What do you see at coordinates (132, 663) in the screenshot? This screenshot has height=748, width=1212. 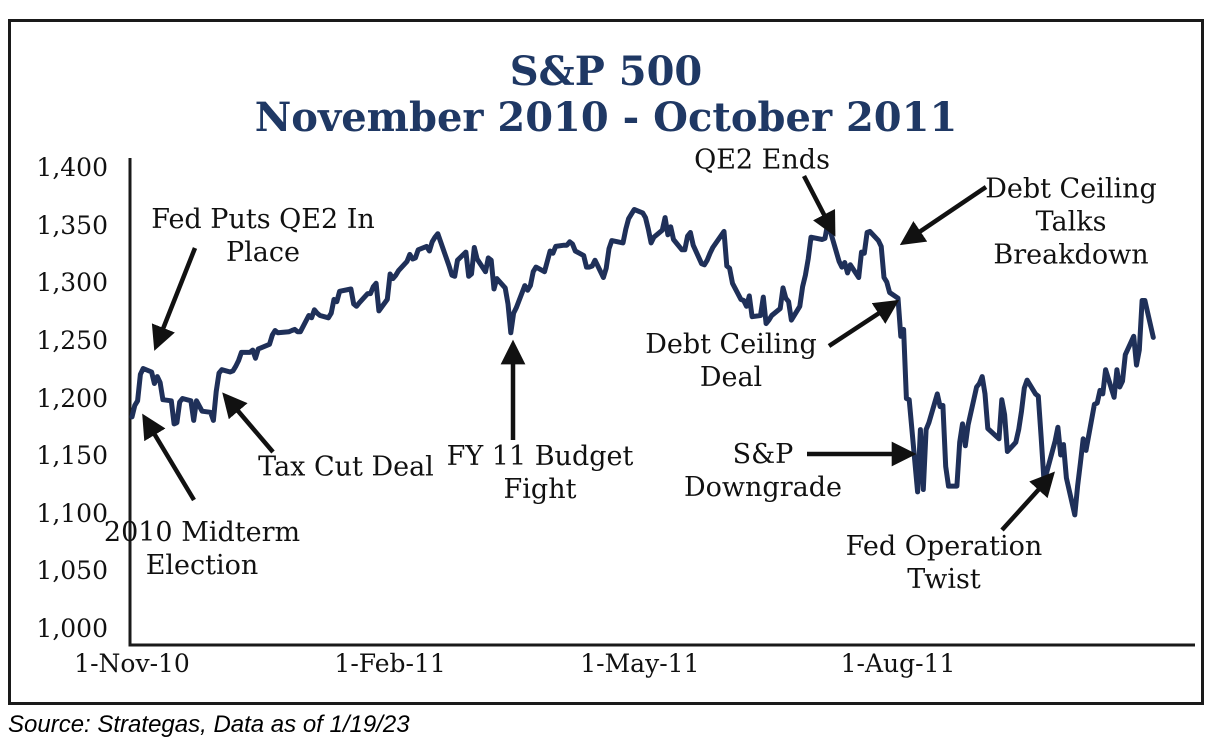 I see `x-tick-label-1-Nov-10: 1-Nov-10` at bounding box center [132, 663].